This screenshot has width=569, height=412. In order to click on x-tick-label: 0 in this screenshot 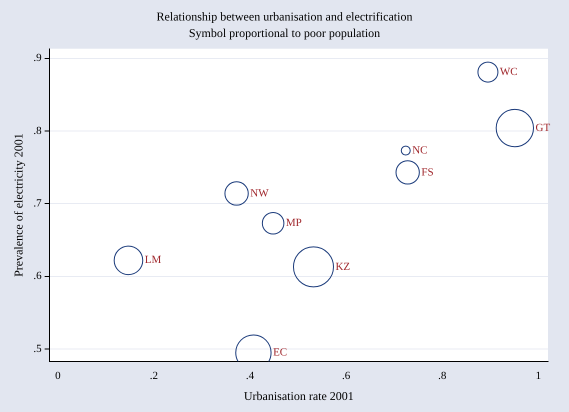, I will do `click(58, 376)`.